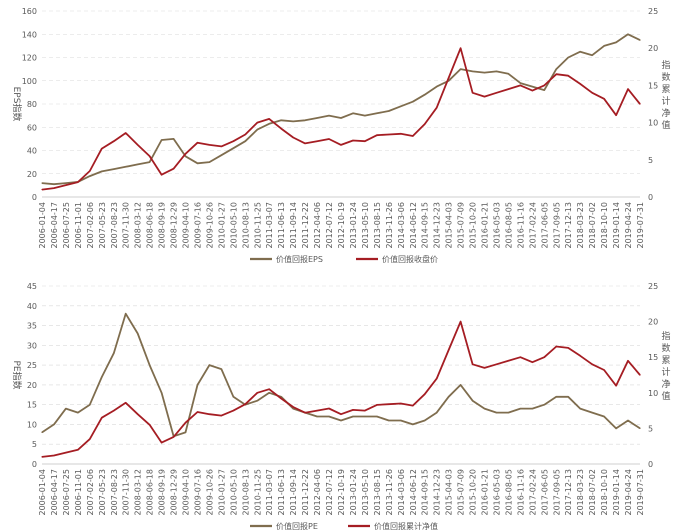 The height and width of the screenshot is (531, 678). What do you see at coordinates (665, 95) in the screenshot?
I see `y2-axis-label: 指数累计净值` at bounding box center [665, 95].